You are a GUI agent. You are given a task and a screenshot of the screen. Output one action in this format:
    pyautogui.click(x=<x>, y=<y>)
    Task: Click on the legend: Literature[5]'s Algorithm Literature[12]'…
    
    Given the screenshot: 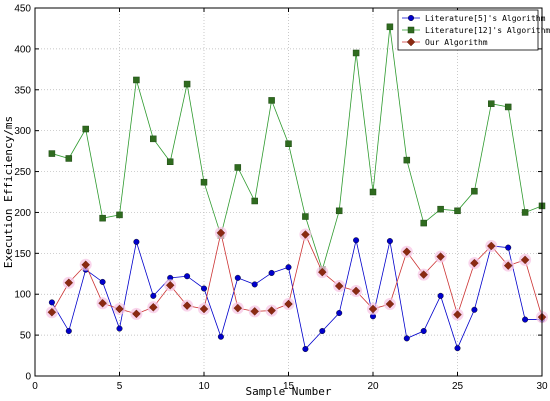 What is the action you would take?
    pyautogui.click(x=473, y=30)
    